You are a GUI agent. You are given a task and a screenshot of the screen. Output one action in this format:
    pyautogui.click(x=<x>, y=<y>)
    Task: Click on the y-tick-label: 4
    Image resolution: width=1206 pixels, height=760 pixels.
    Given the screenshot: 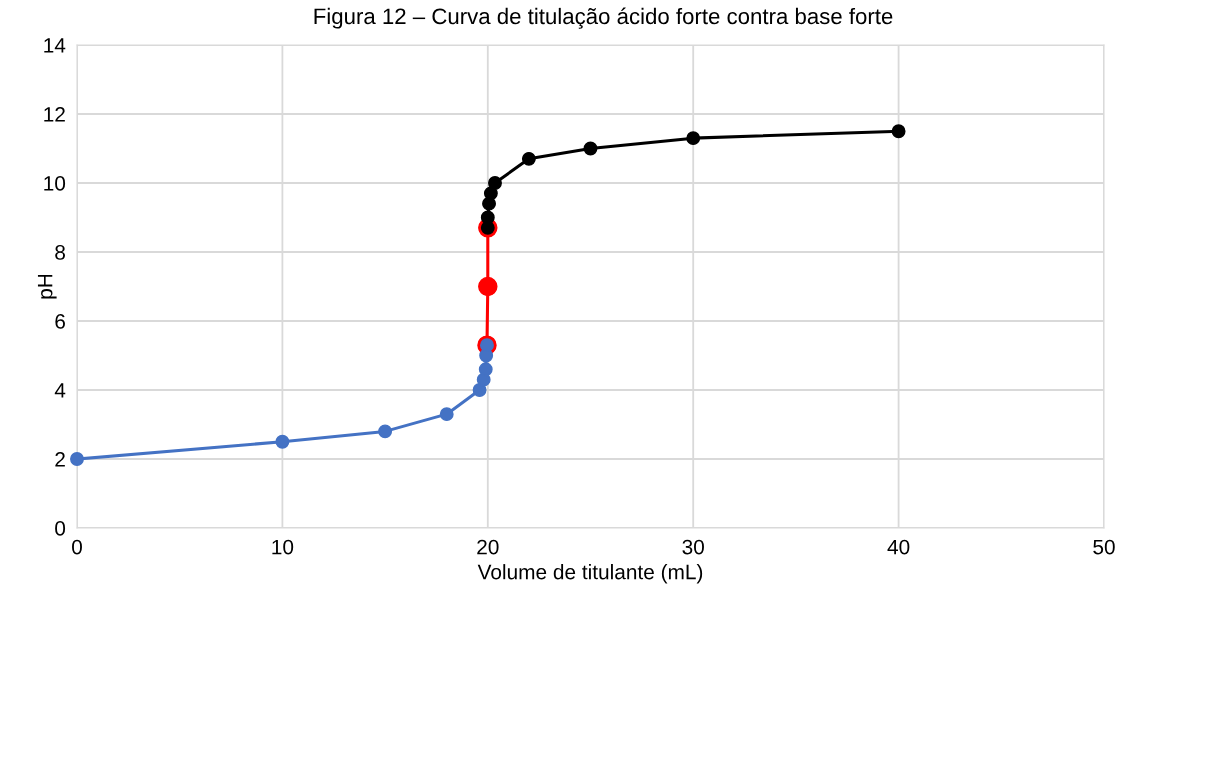 What is the action you would take?
    pyautogui.click(x=60, y=390)
    